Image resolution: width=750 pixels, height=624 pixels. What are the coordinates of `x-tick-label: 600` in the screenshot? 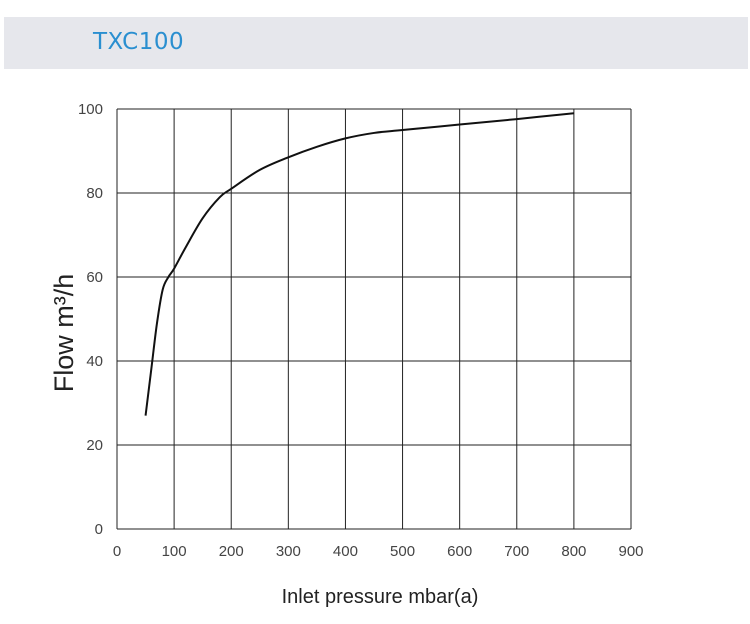 It's located at (459, 551).